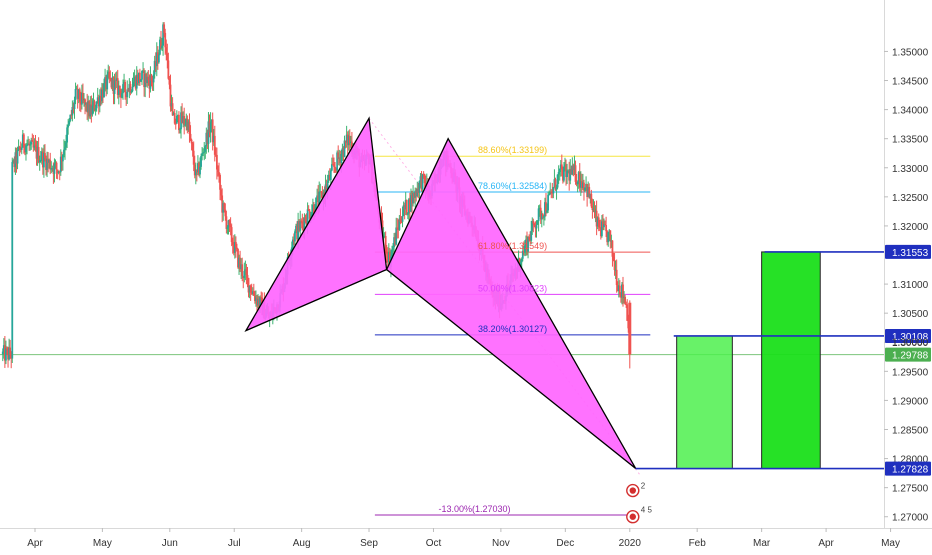 This screenshot has height=555, width=932. What do you see at coordinates (512, 288) in the screenshot?
I see `fib-level-label: 50.00%(1.30823)` at bounding box center [512, 288].